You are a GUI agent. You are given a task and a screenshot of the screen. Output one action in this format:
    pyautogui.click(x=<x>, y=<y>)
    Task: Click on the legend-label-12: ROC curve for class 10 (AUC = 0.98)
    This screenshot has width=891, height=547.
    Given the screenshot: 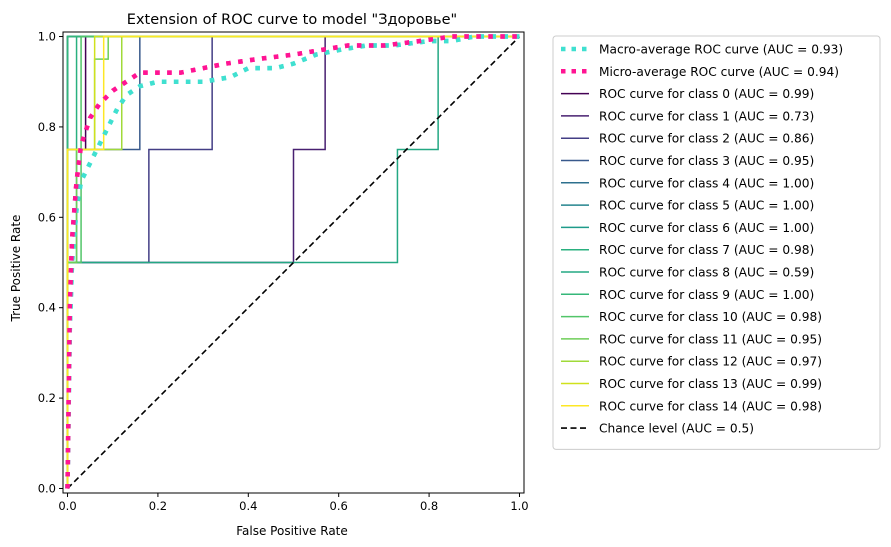 What is the action you would take?
    pyautogui.click(x=710, y=317)
    